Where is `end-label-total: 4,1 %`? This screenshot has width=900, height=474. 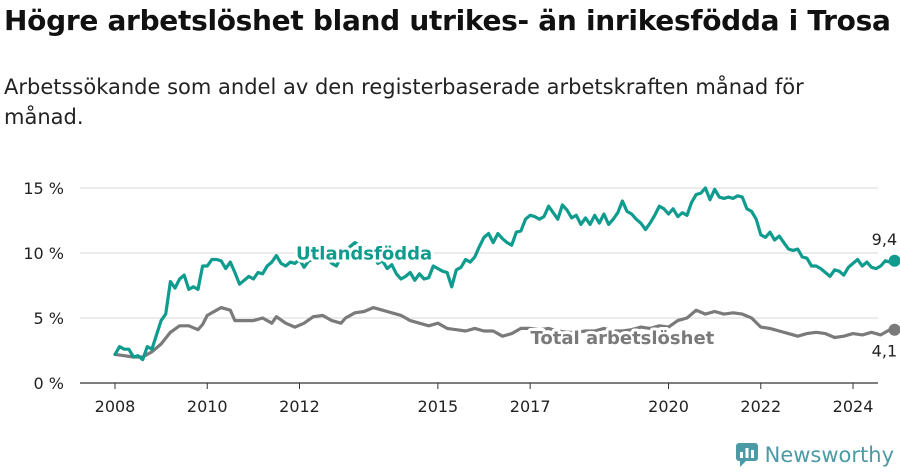
end-label-total: 4,1 % is located at coordinates (886, 351).